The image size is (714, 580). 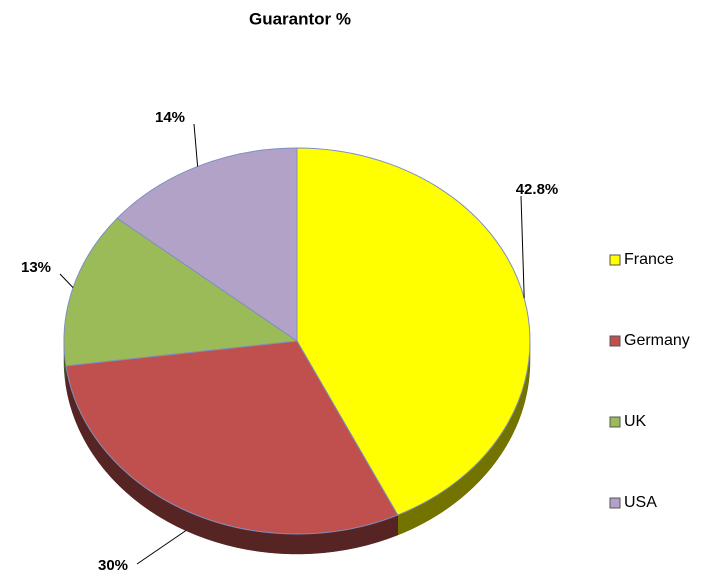 I want to click on data-label: 13%, so click(x=36, y=267).